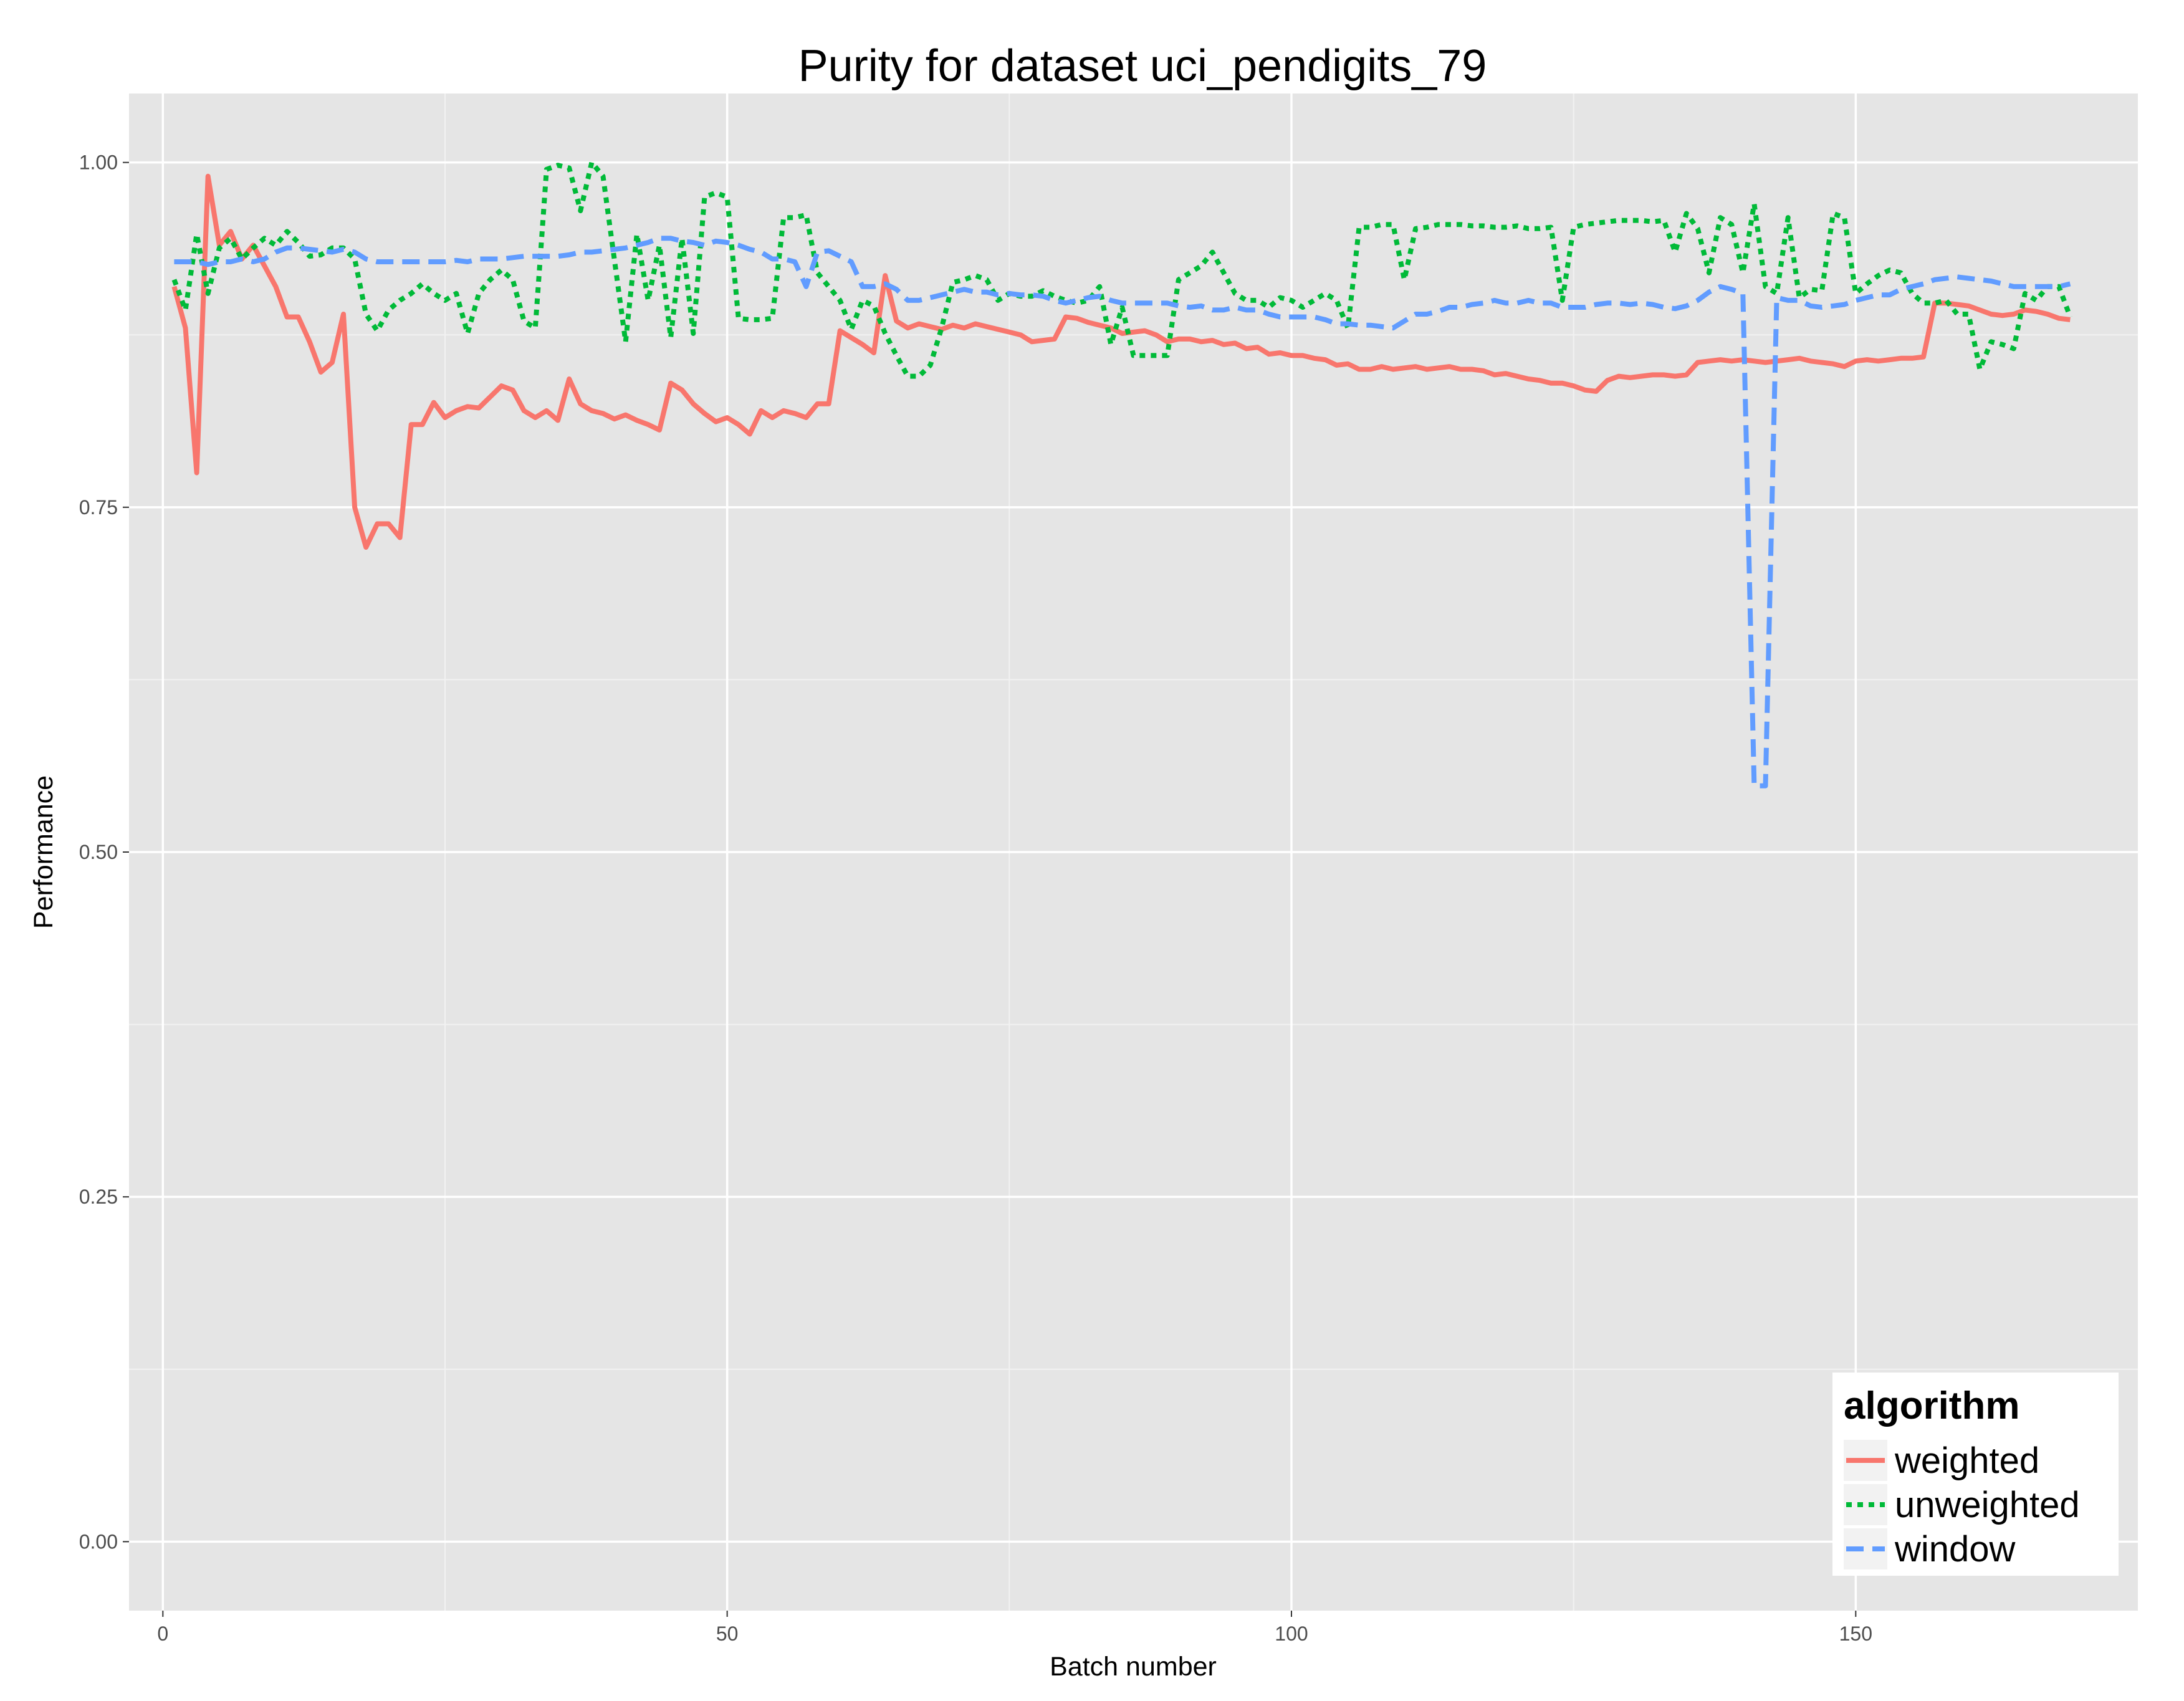  What do you see at coordinates (1955, 1549) in the screenshot?
I see `legend-label-window: window` at bounding box center [1955, 1549].